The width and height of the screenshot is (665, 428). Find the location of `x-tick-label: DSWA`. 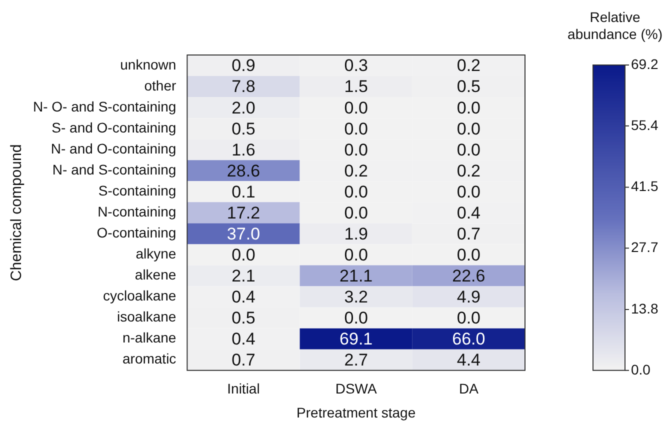

x-tick-label: DSWA is located at coordinates (356, 388).